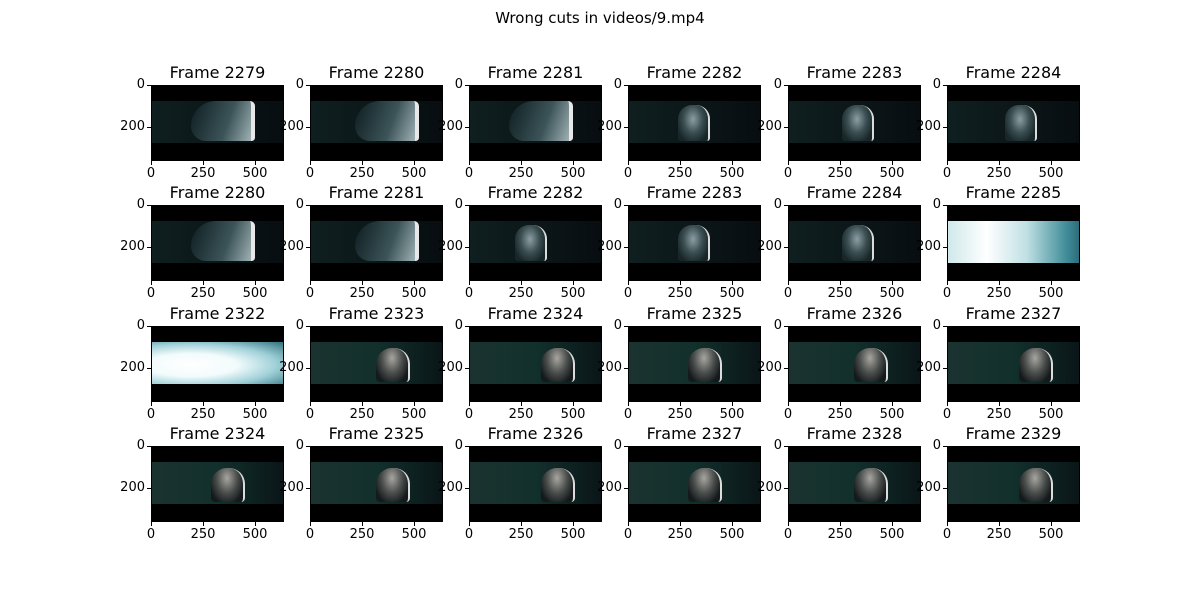 The image size is (1200, 600). Describe the element at coordinates (854, 72) in the screenshot. I see `frame-title: Frame 2283` at that location.